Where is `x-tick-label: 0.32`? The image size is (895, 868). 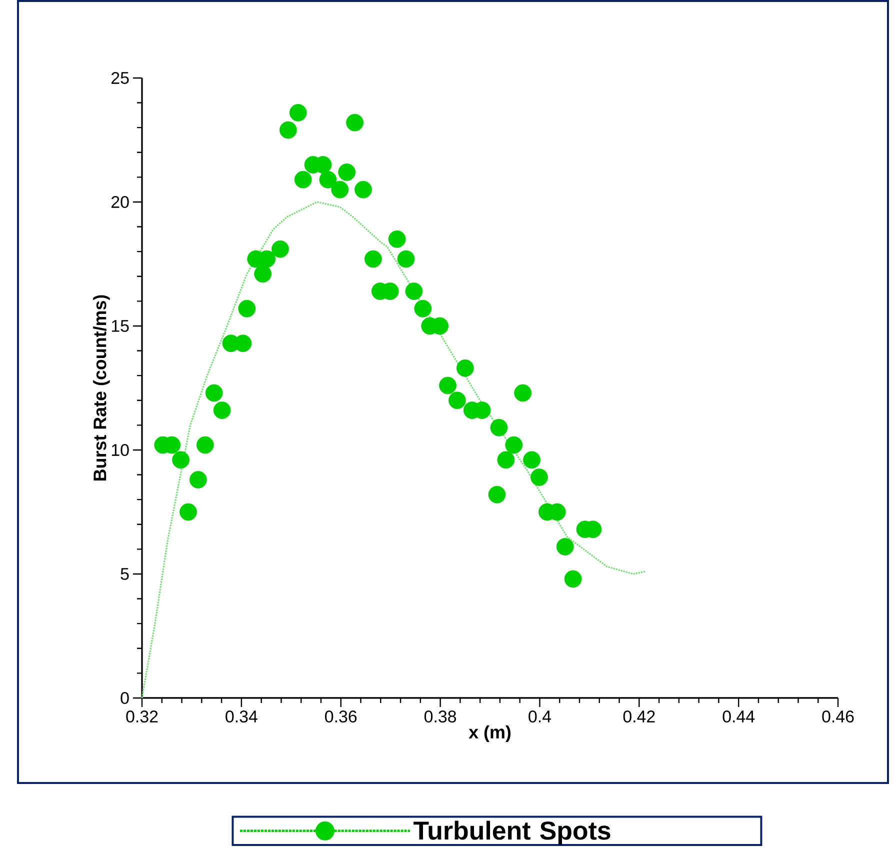
x-tick-label: 0.32 is located at coordinates (142, 716).